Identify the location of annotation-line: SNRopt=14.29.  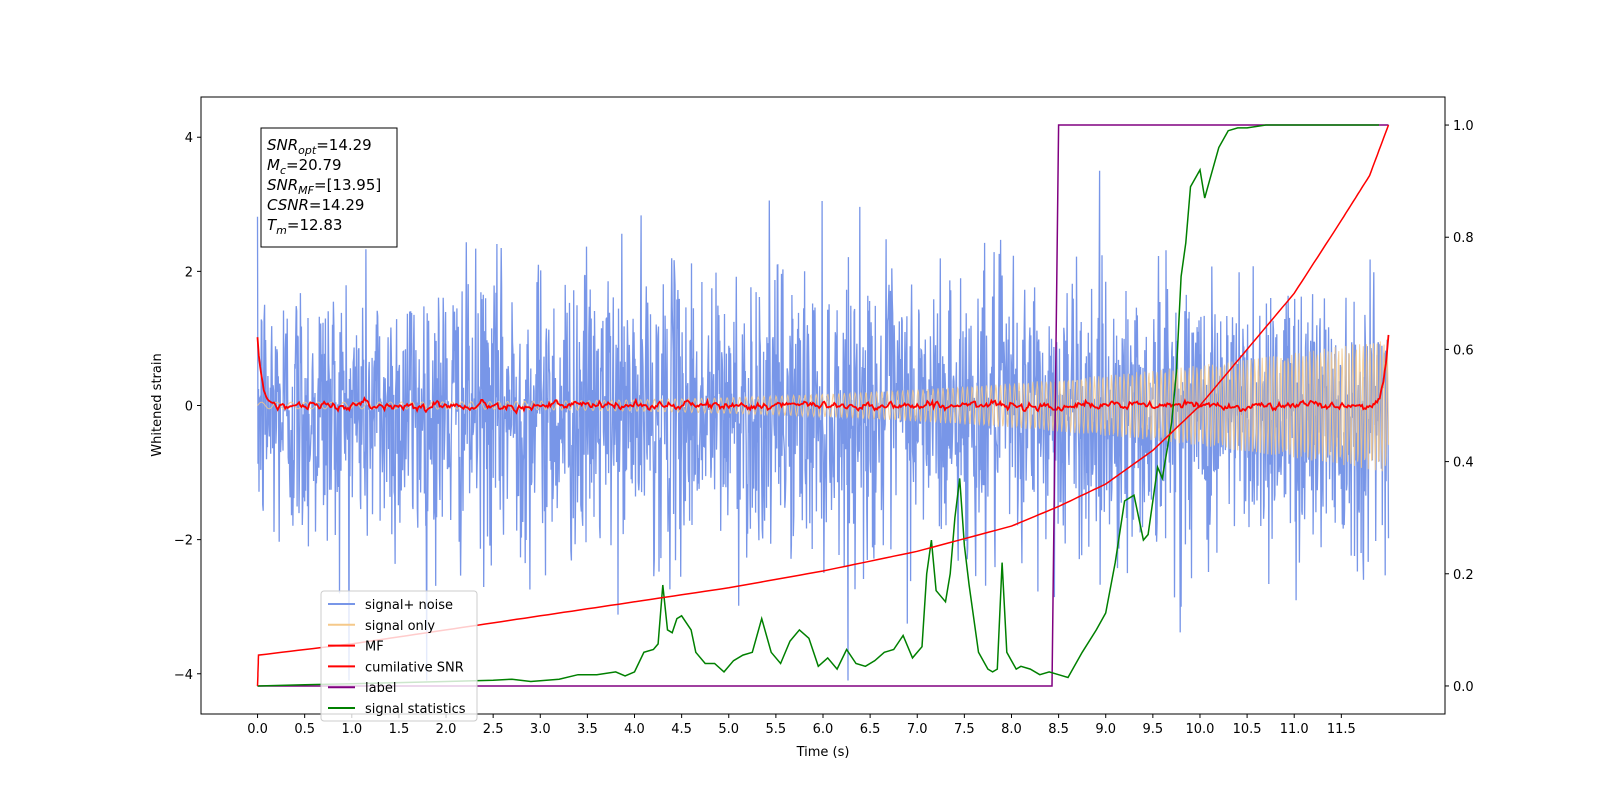
(319, 146).